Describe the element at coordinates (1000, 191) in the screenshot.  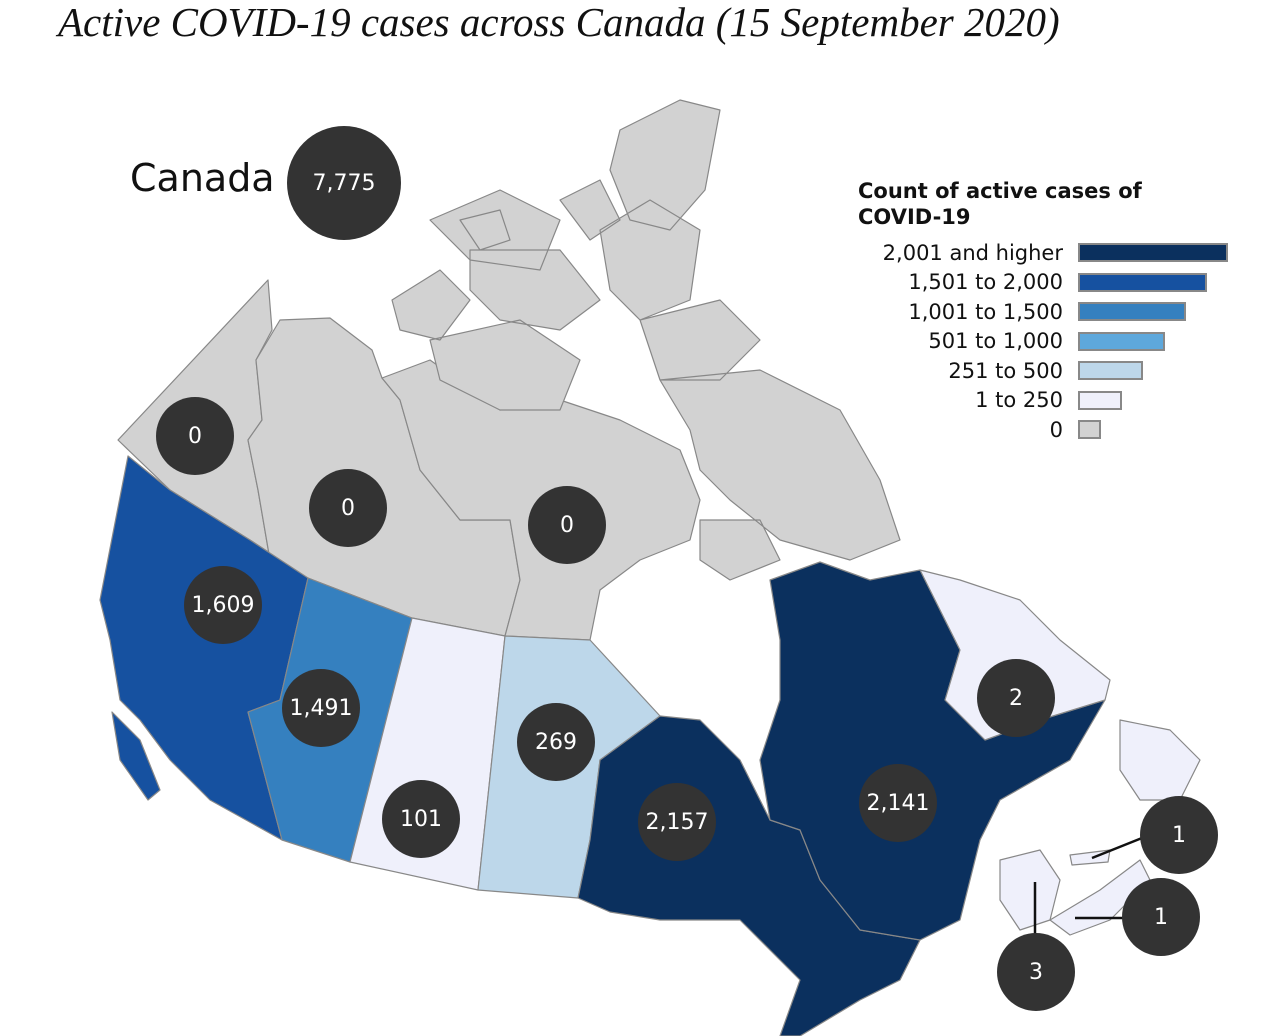
I see `legend-title-line-1: Count of active cases of` at that location.